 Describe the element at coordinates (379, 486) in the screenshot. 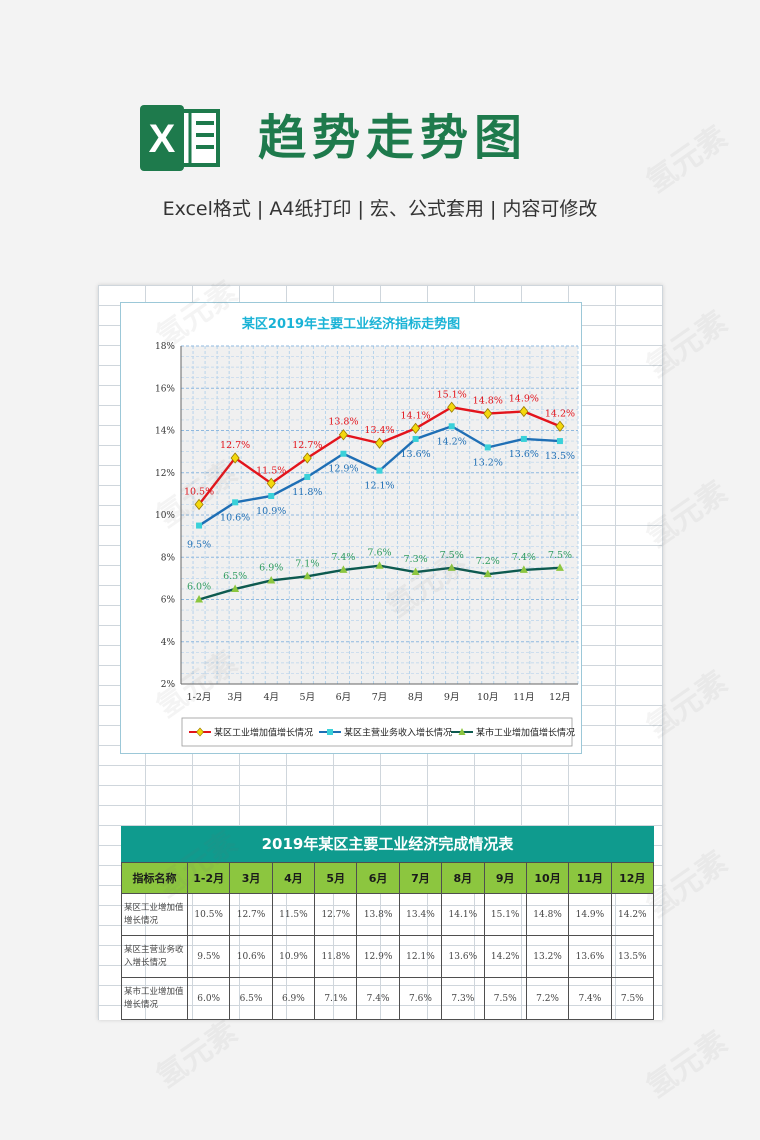

I see `data-label: 12.1%` at that location.